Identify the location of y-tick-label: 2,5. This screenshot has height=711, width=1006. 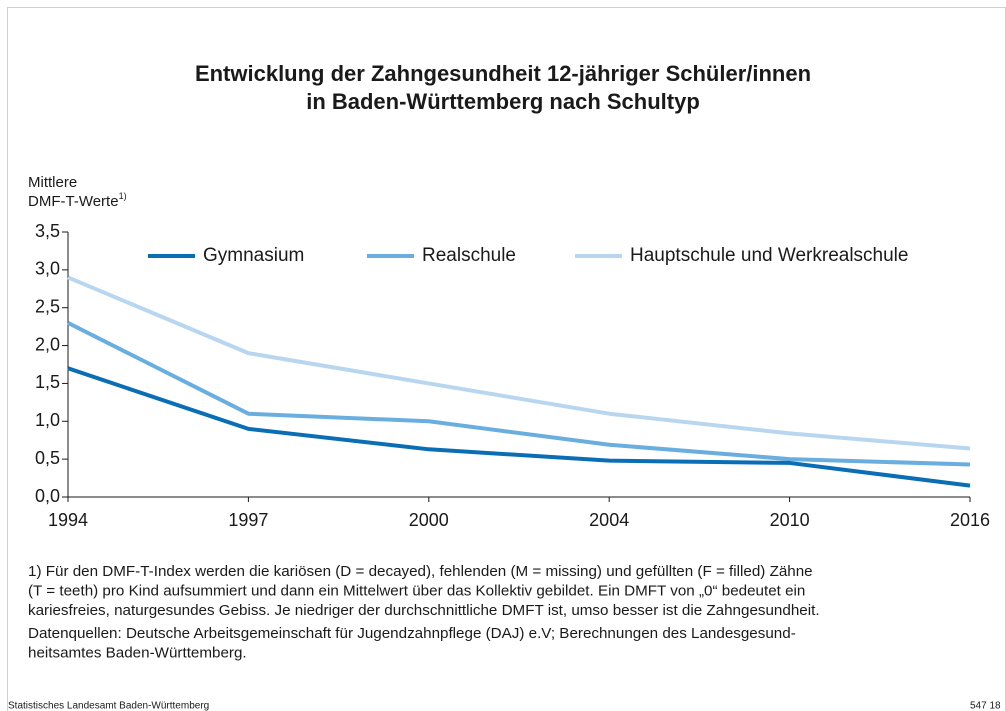
(47, 306).